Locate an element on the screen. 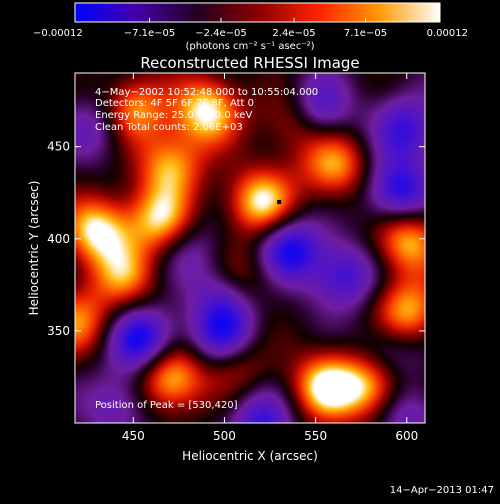  colorbar-tick-label: 0.00012 is located at coordinates (447, 33).